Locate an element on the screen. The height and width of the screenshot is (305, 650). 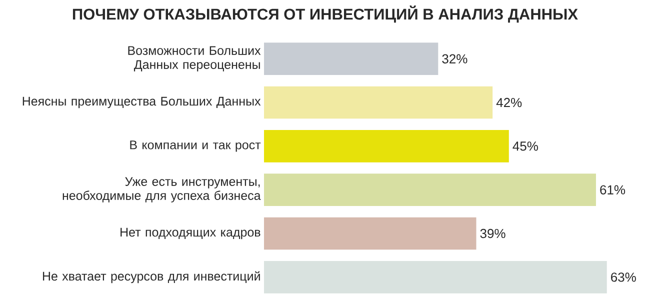
y-tick-label: Не хватает ресурсов для инвестиций is located at coordinates (151, 277).